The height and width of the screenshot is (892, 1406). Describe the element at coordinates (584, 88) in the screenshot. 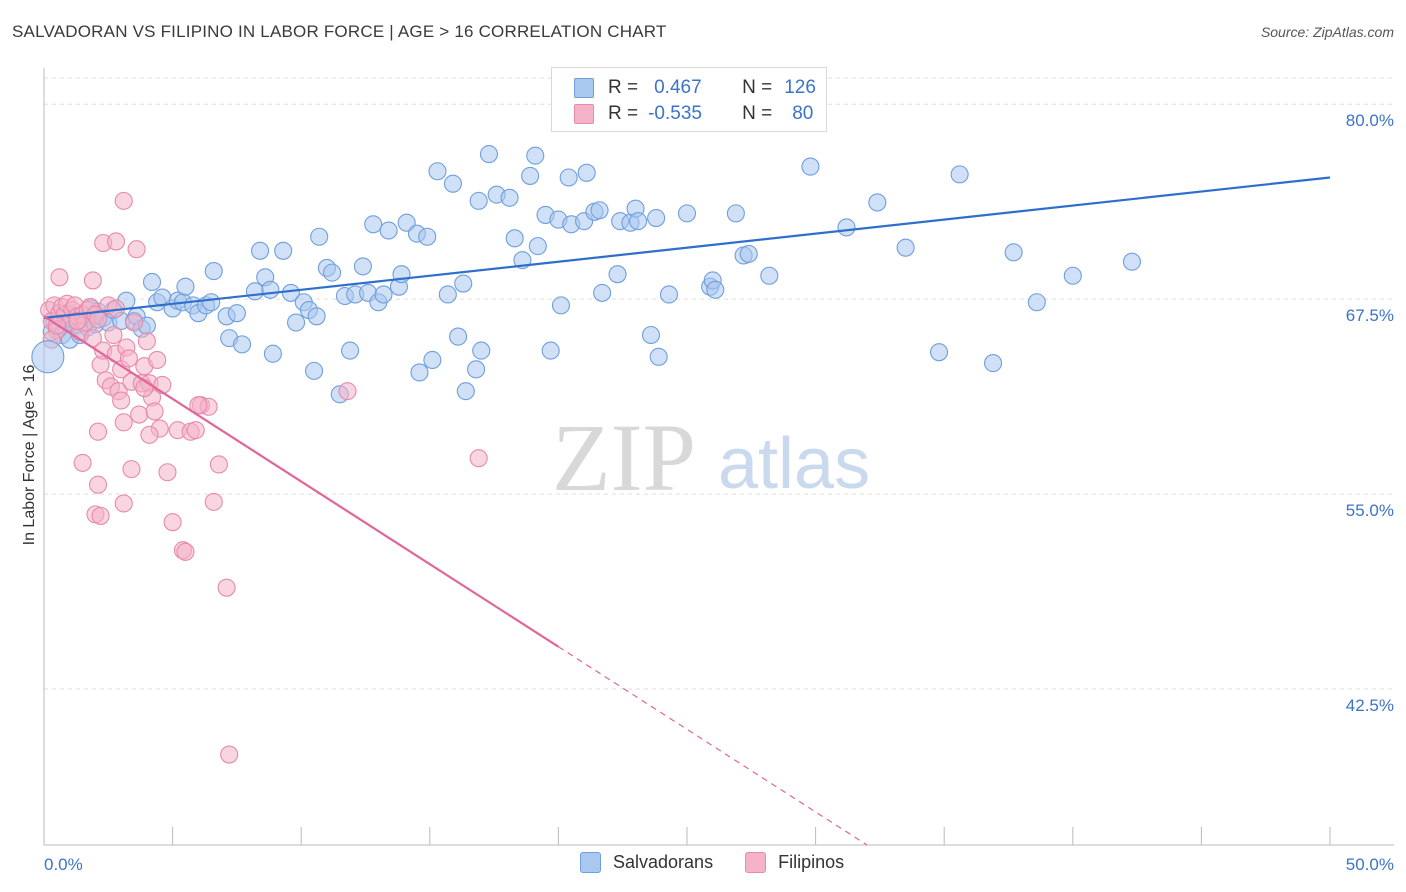

I see `legend-swatch-salvadorans` at that location.